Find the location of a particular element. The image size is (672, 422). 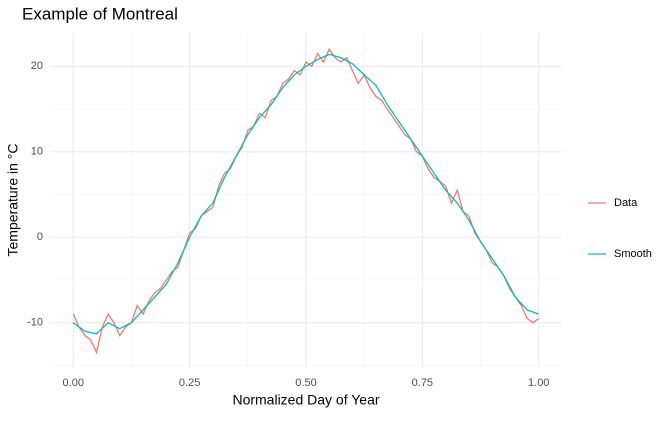

x-tick-label: 1.00 is located at coordinates (538, 383).